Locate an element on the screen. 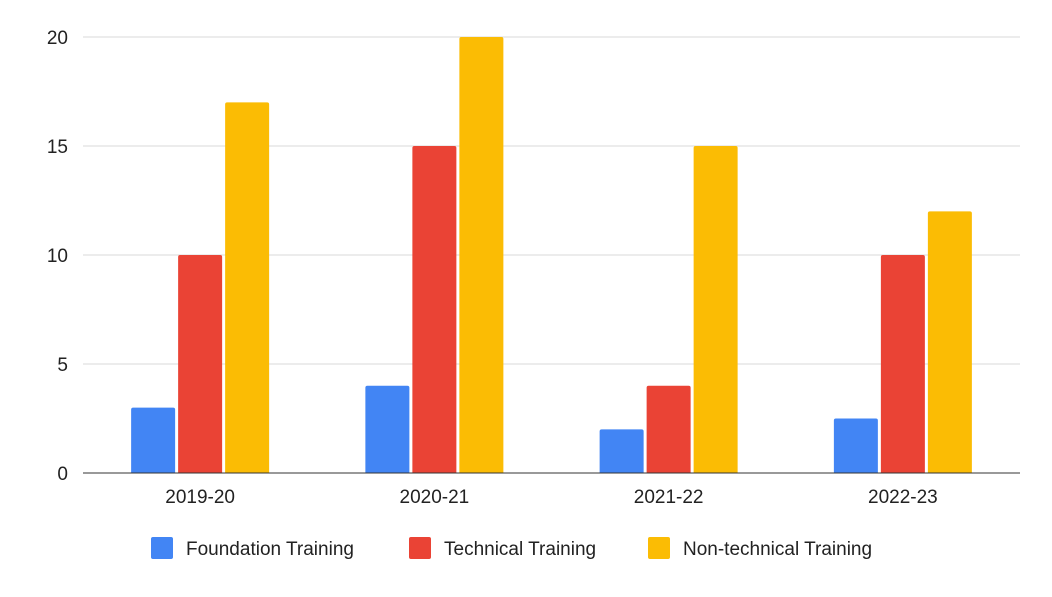 This screenshot has width=1052, height=597. legend-label: Technical Training is located at coordinates (520, 549).